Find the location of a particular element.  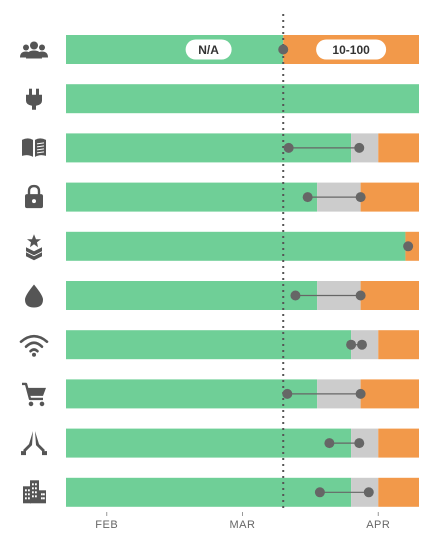

axis-tick-label: MAR is located at coordinates (243, 525).